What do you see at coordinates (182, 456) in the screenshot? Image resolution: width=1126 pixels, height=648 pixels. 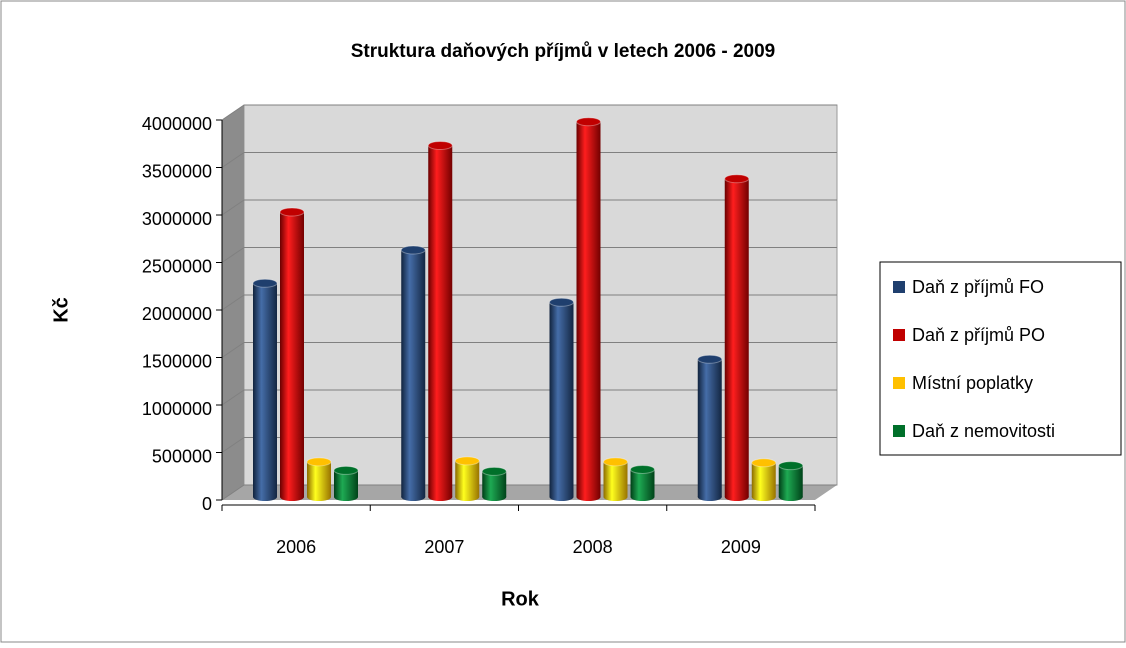 I see `y-tick-label: 500000` at bounding box center [182, 456].